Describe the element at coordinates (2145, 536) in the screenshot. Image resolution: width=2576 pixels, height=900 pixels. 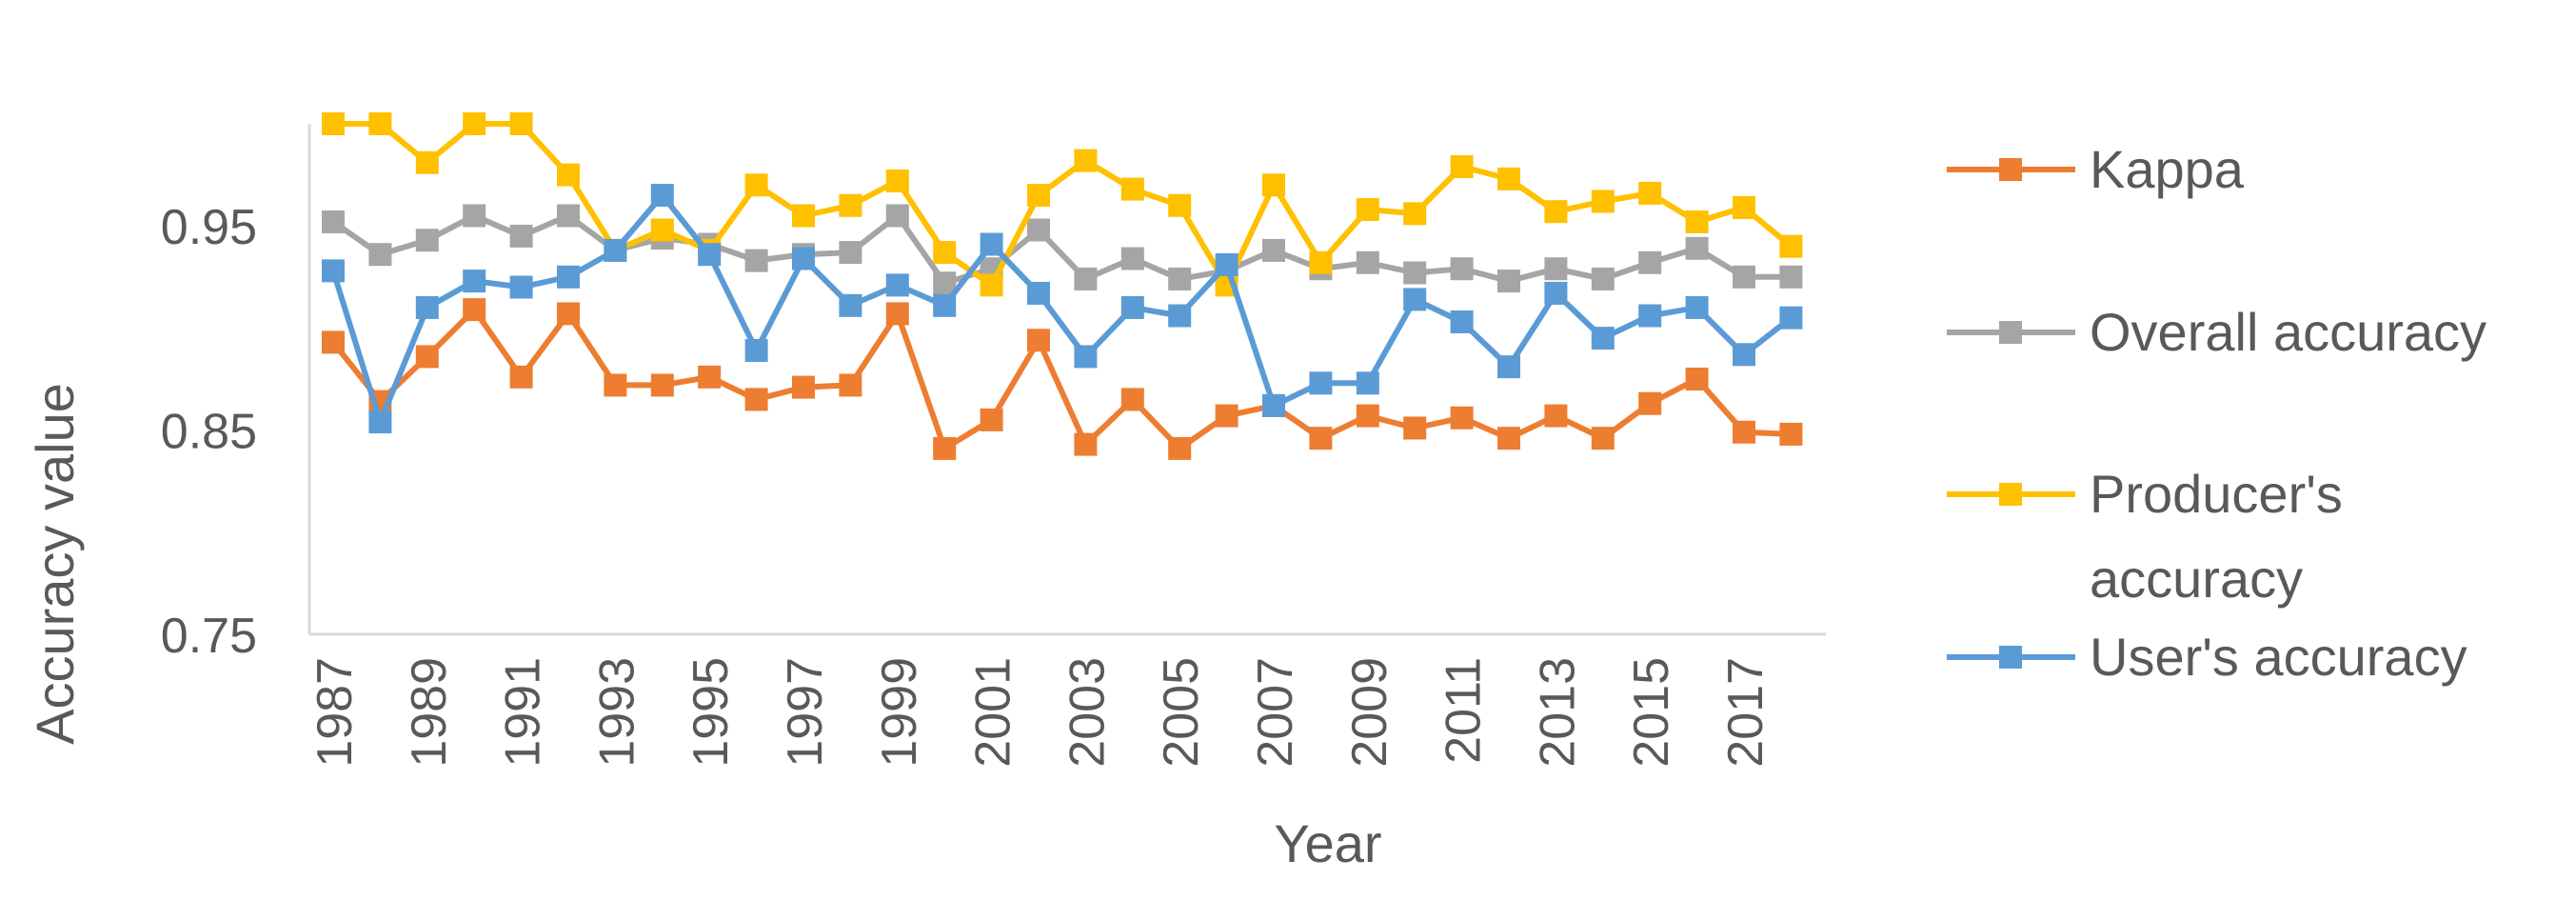
I see `legend-item: Producer's accuracy` at that location.